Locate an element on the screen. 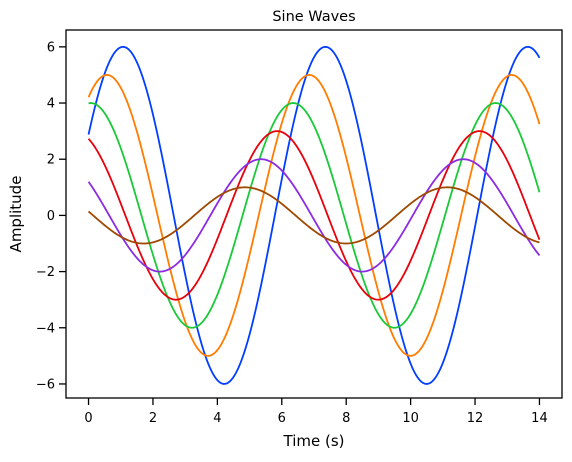  x-axis-label: Time (s) is located at coordinates (314, 441).